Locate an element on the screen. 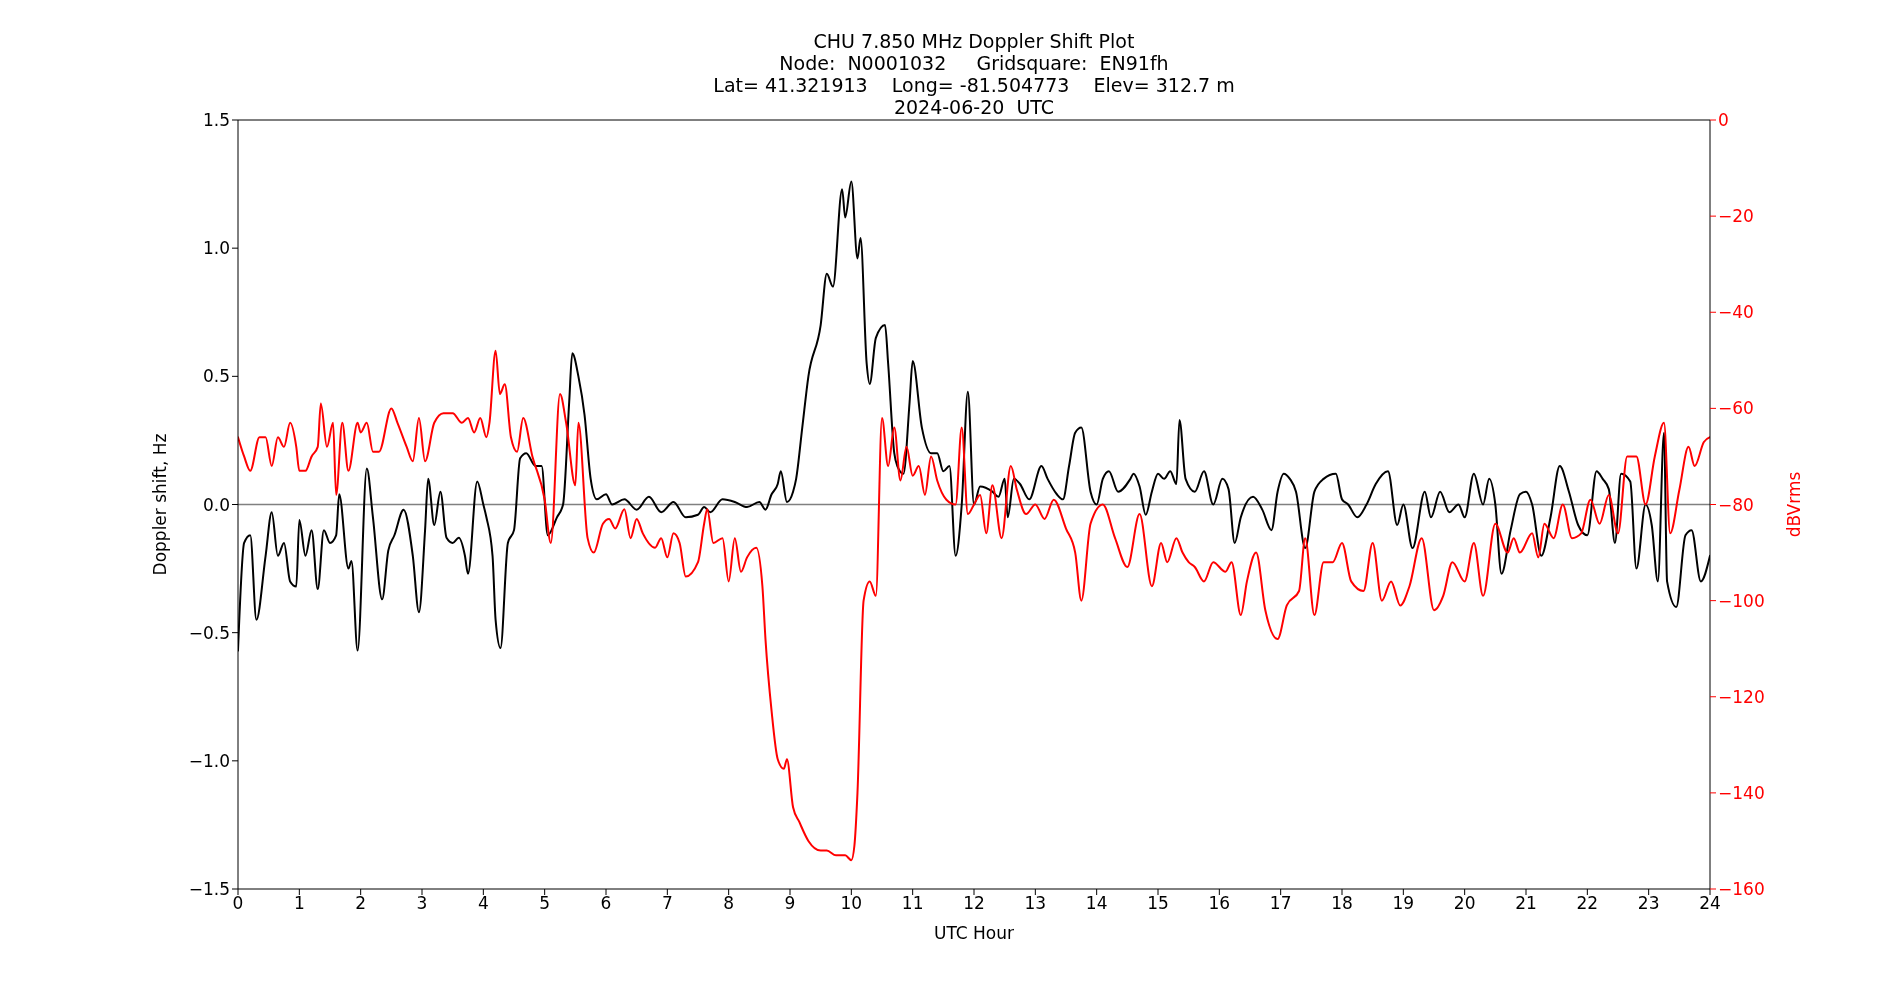 The width and height of the screenshot is (1900, 1000). x-tick-label: 20 is located at coordinates (1464, 903).